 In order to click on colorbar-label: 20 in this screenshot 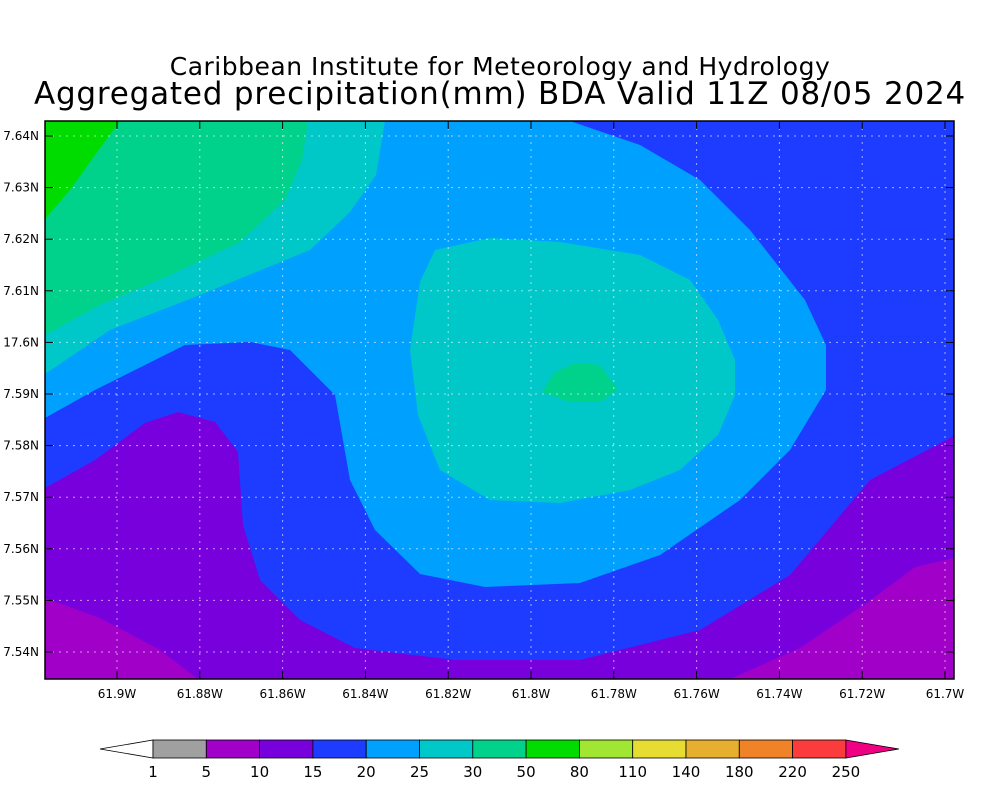, I will do `click(366, 772)`.